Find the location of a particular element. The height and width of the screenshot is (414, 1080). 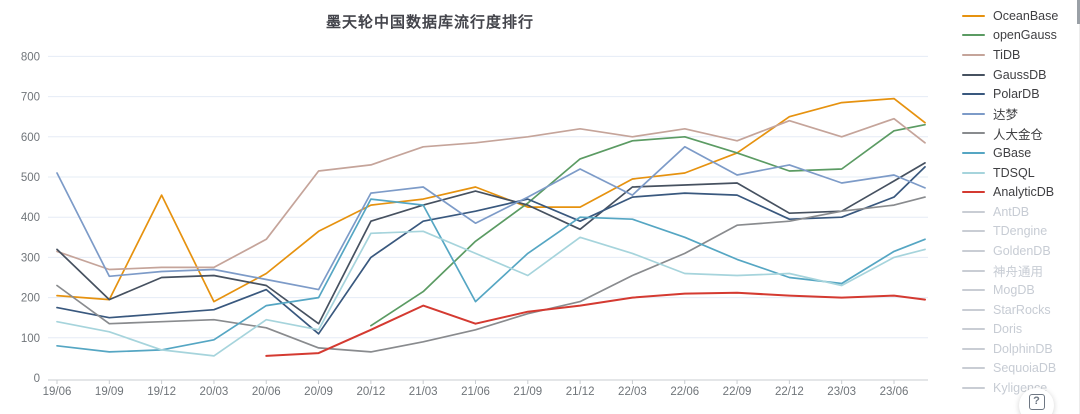

legend-item-DolphinDB: DolphinDB is located at coordinates (1021, 349).